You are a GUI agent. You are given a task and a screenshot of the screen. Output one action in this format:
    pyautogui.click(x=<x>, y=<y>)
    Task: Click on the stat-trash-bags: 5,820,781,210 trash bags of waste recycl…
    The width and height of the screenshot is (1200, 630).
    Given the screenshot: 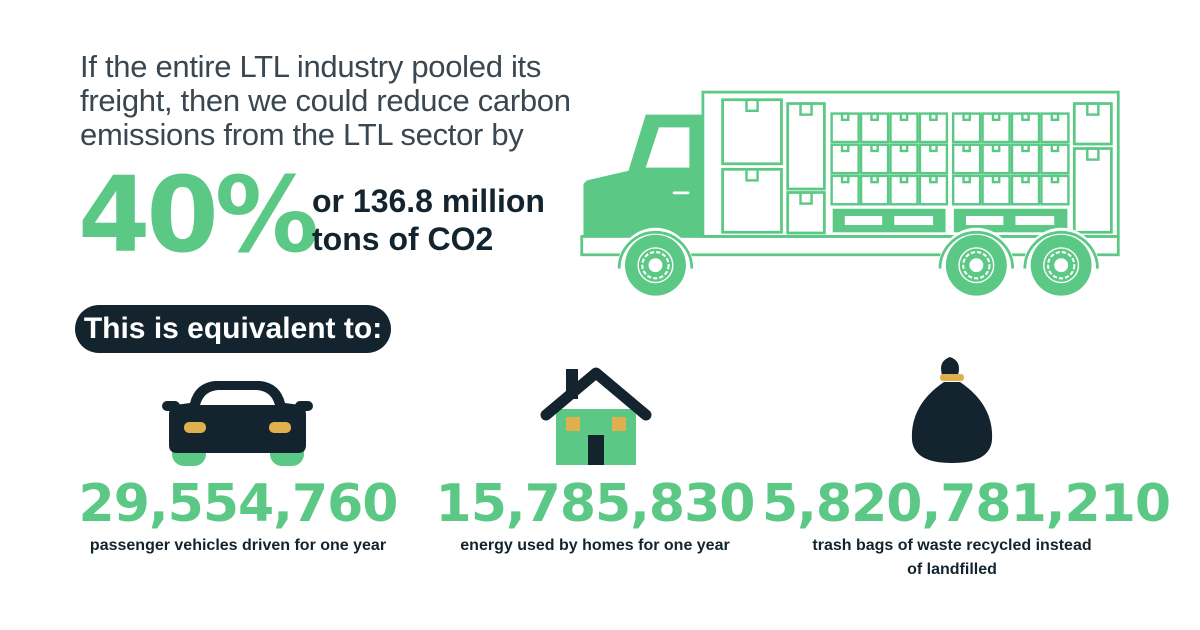 What is the action you would take?
    pyautogui.click(x=966, y=528)
    